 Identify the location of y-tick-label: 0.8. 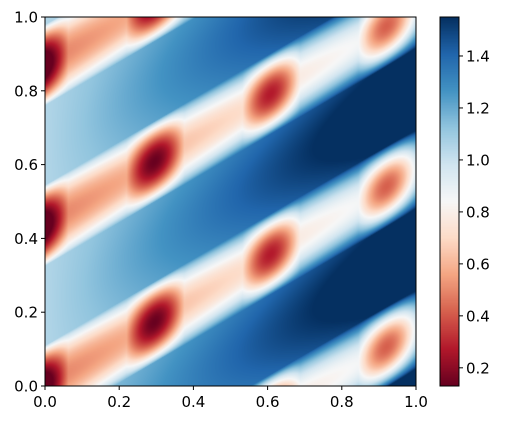
(26, 91).